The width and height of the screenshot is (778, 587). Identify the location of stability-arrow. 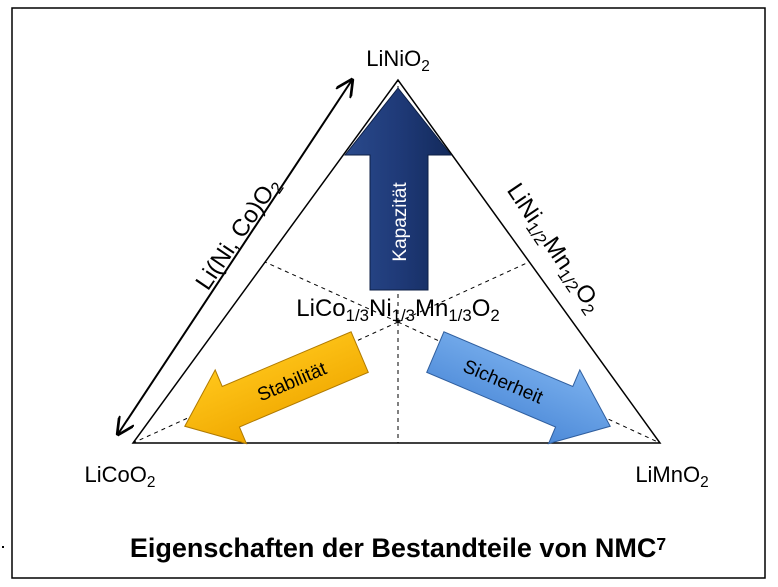
(276, 388).